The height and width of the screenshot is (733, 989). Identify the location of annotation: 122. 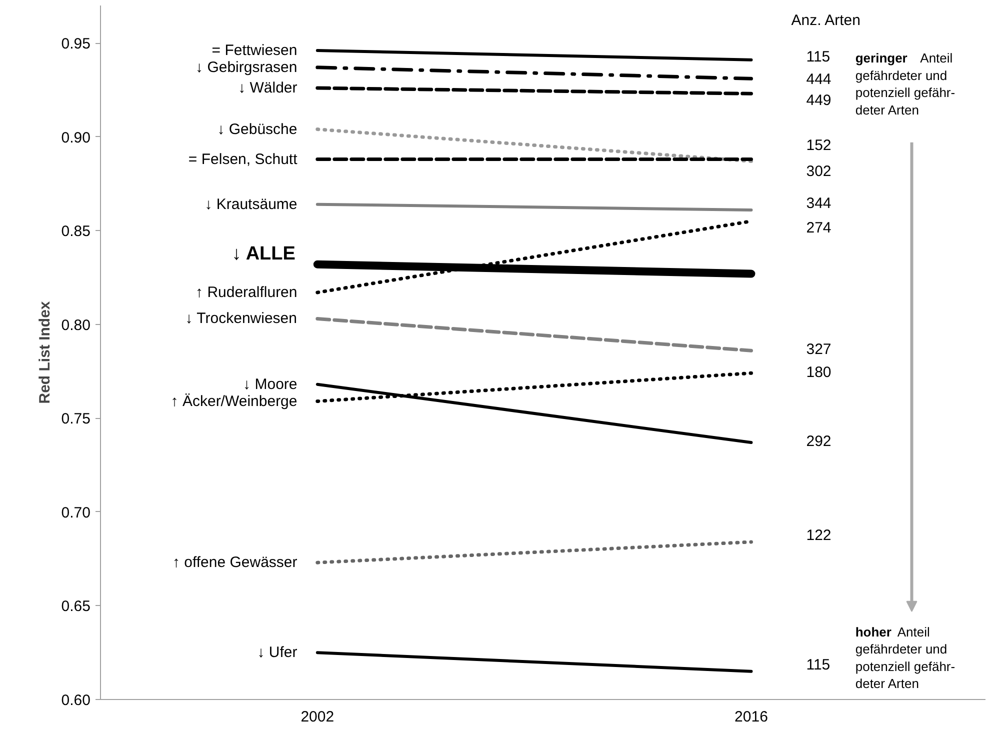
(819, 535).